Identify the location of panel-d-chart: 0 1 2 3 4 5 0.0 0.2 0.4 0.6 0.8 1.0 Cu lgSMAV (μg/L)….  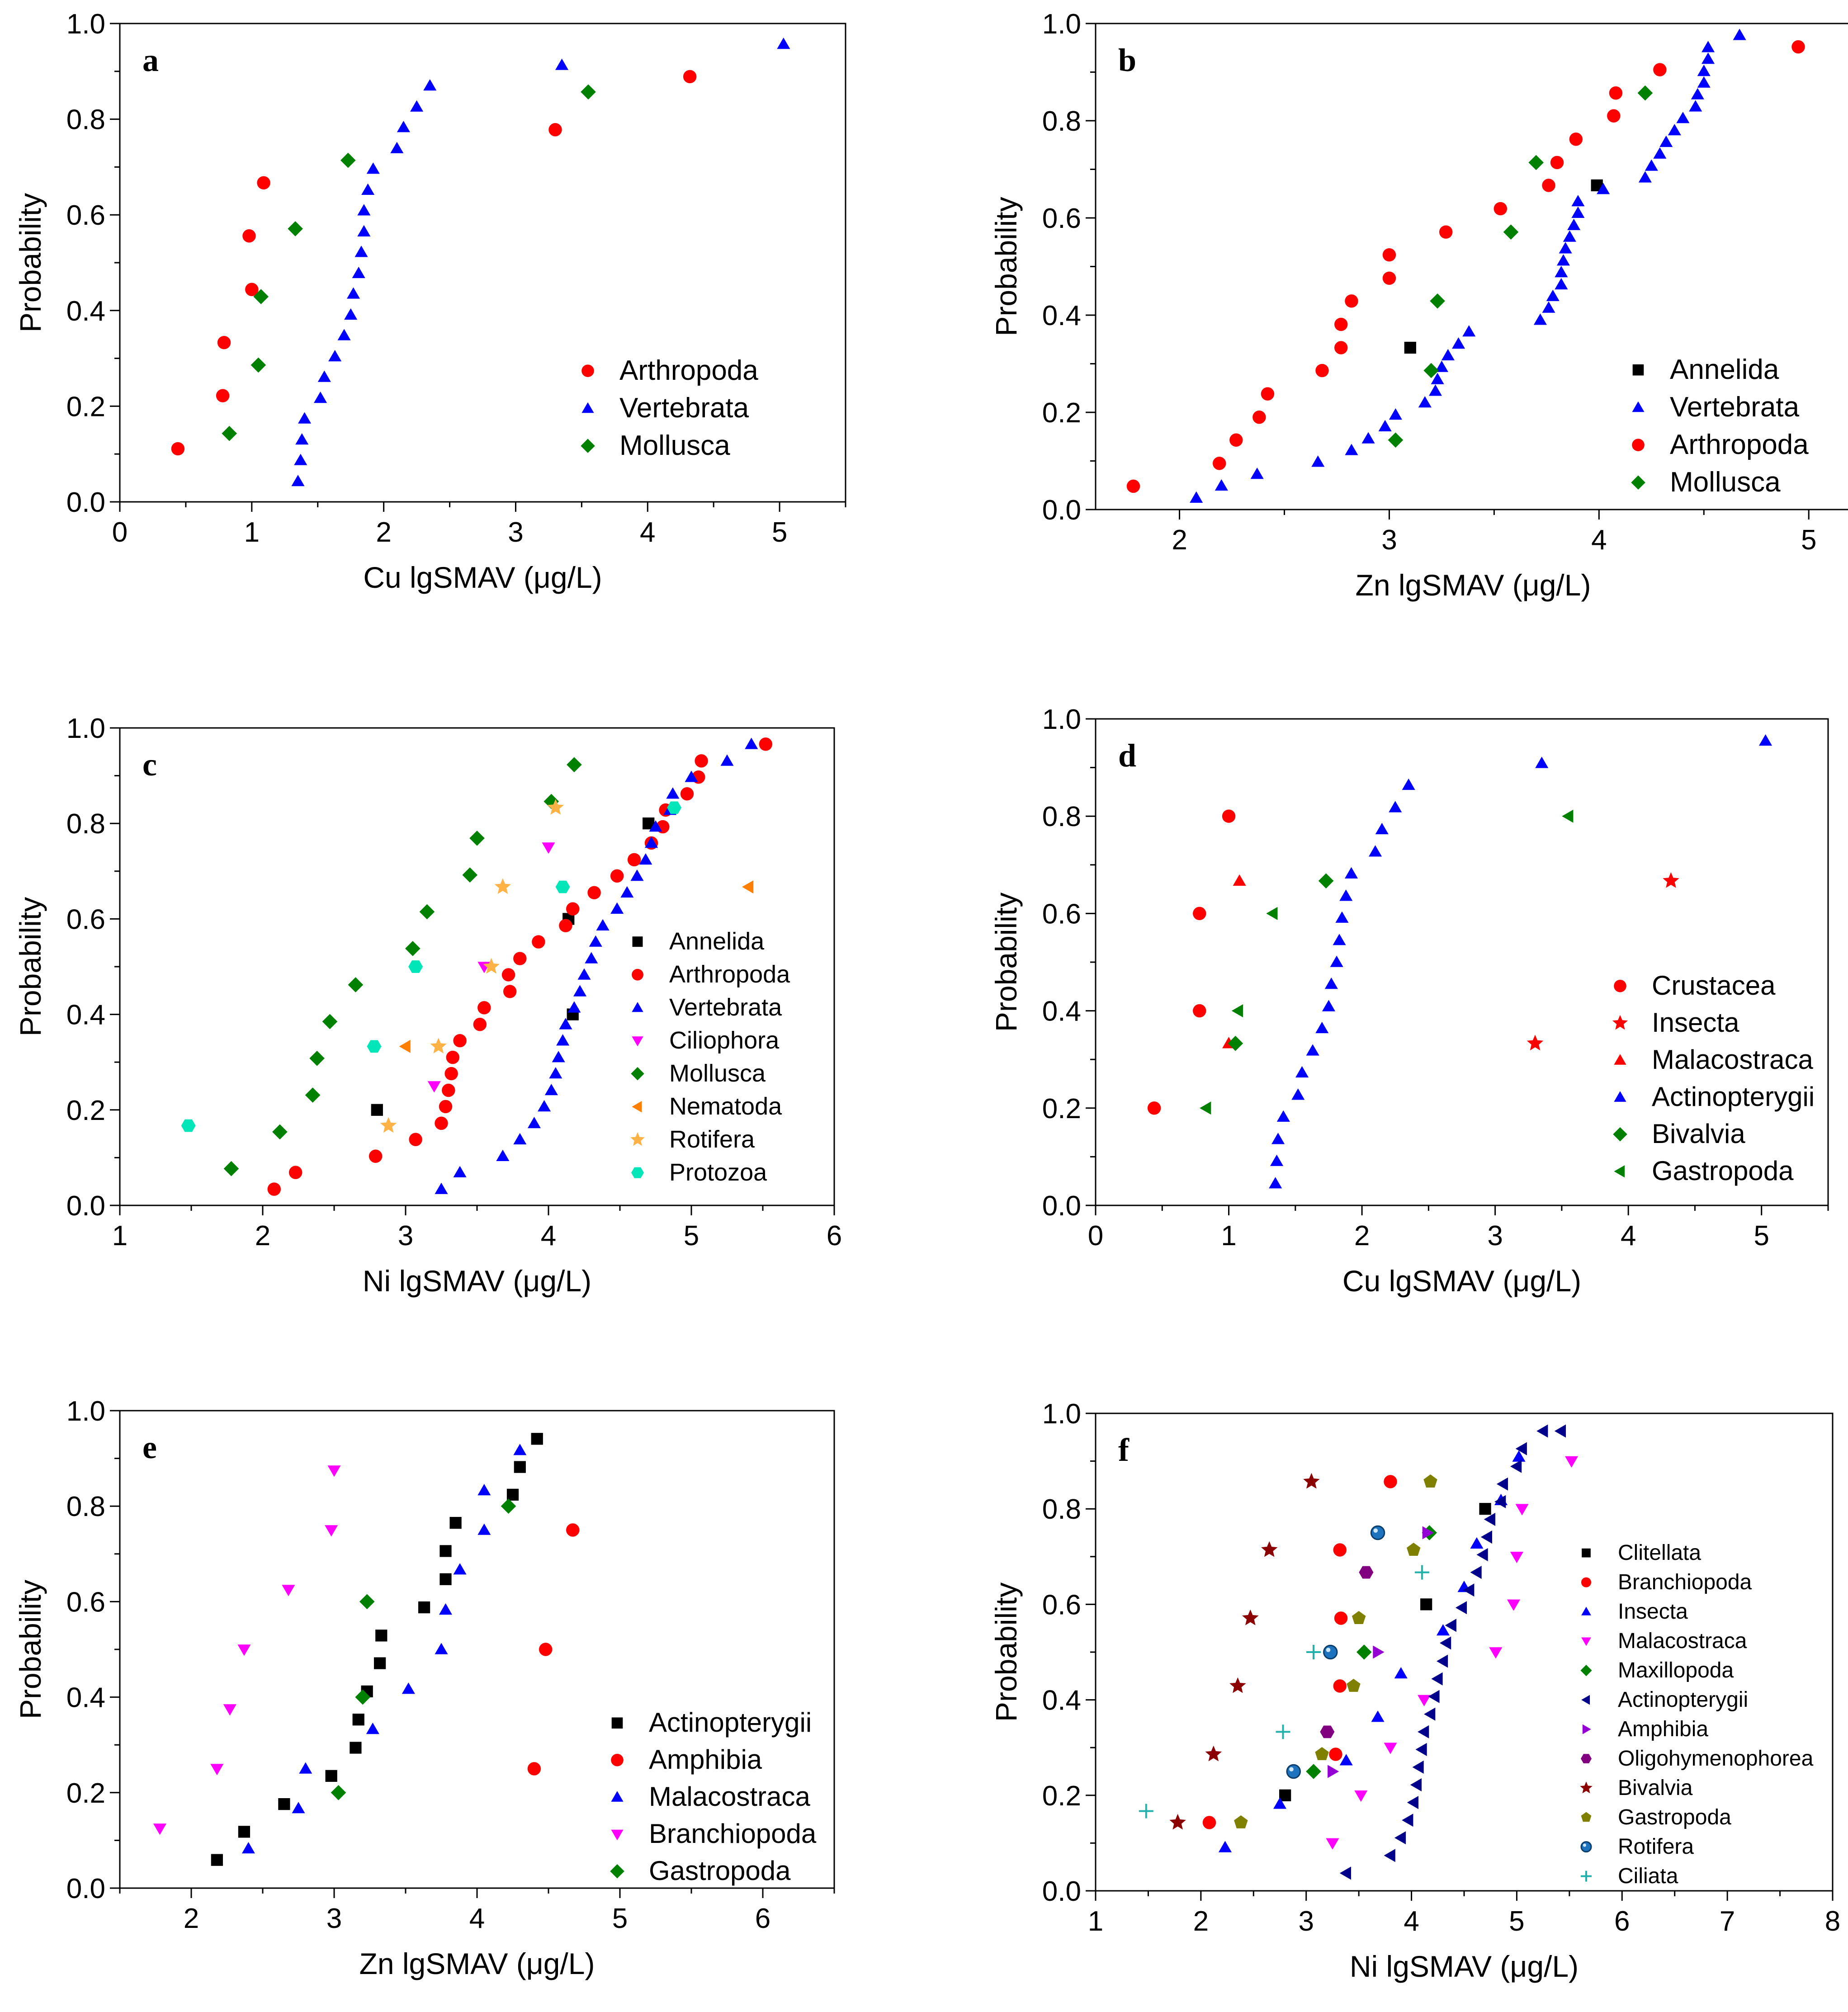
(1409, 1001).